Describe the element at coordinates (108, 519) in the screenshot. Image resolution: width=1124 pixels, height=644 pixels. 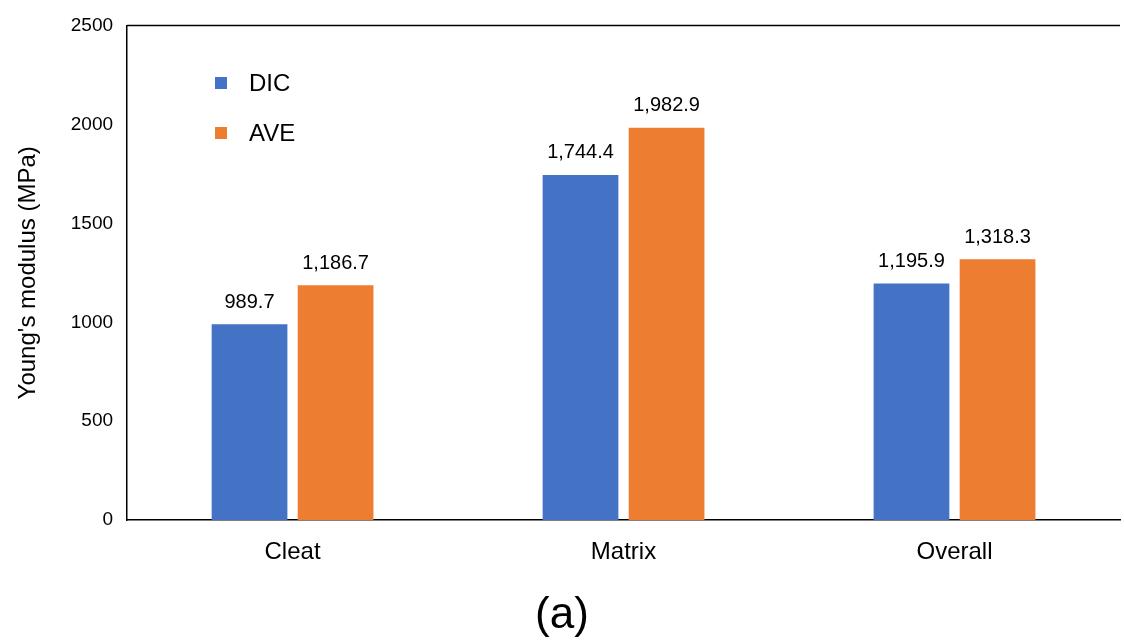
I see `y-tick-label: 0` at that location.